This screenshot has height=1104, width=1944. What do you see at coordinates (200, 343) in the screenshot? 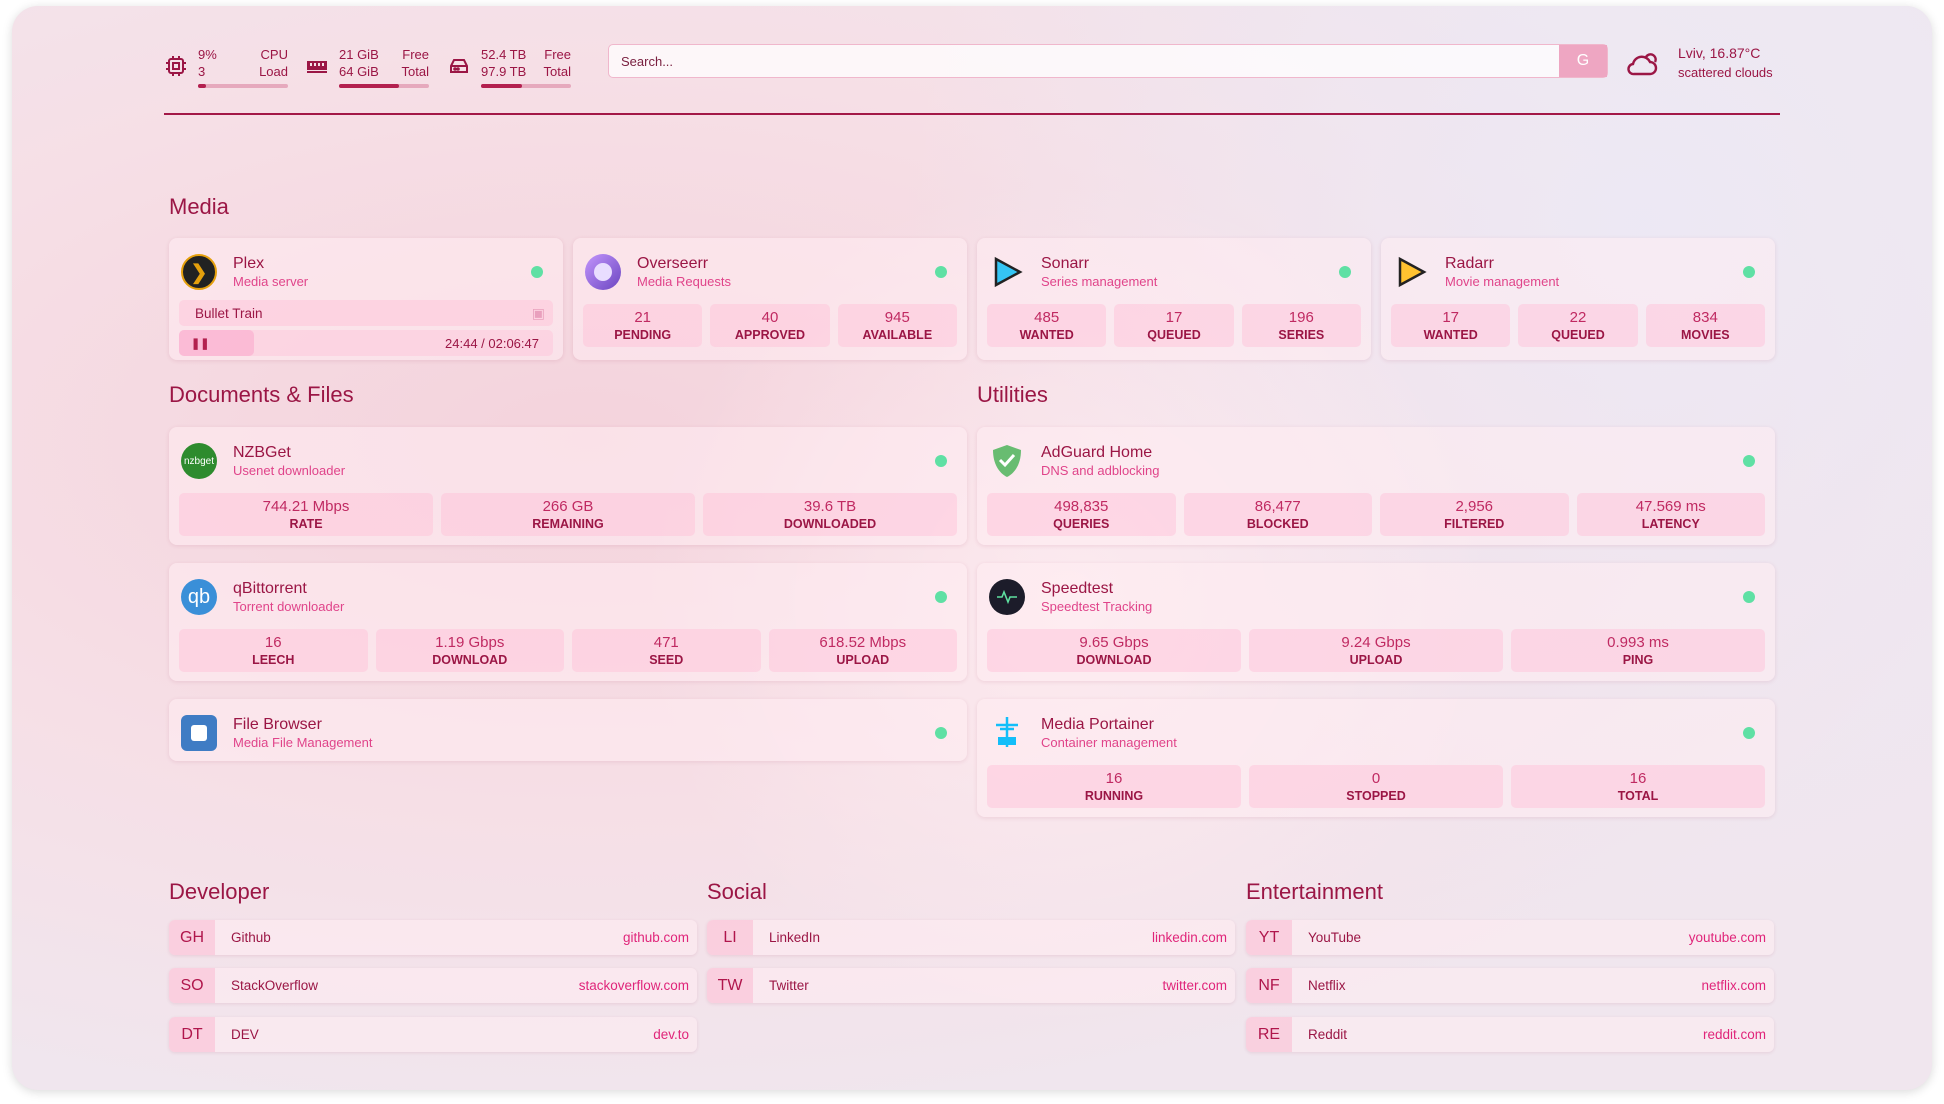
I see `pause-icon: ❚❚` at bounding box center [200, 343].